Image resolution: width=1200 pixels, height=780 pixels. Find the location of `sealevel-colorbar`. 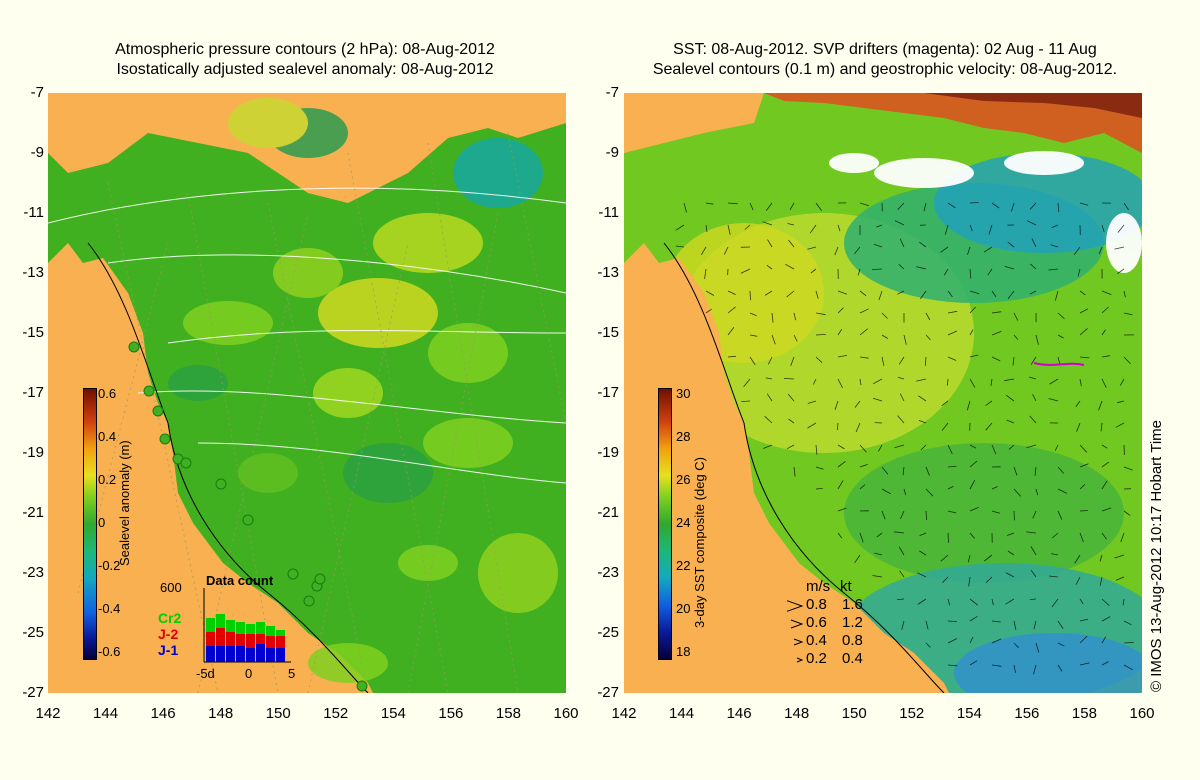

sealevel-colorbar is located at coordinates (90, 524).